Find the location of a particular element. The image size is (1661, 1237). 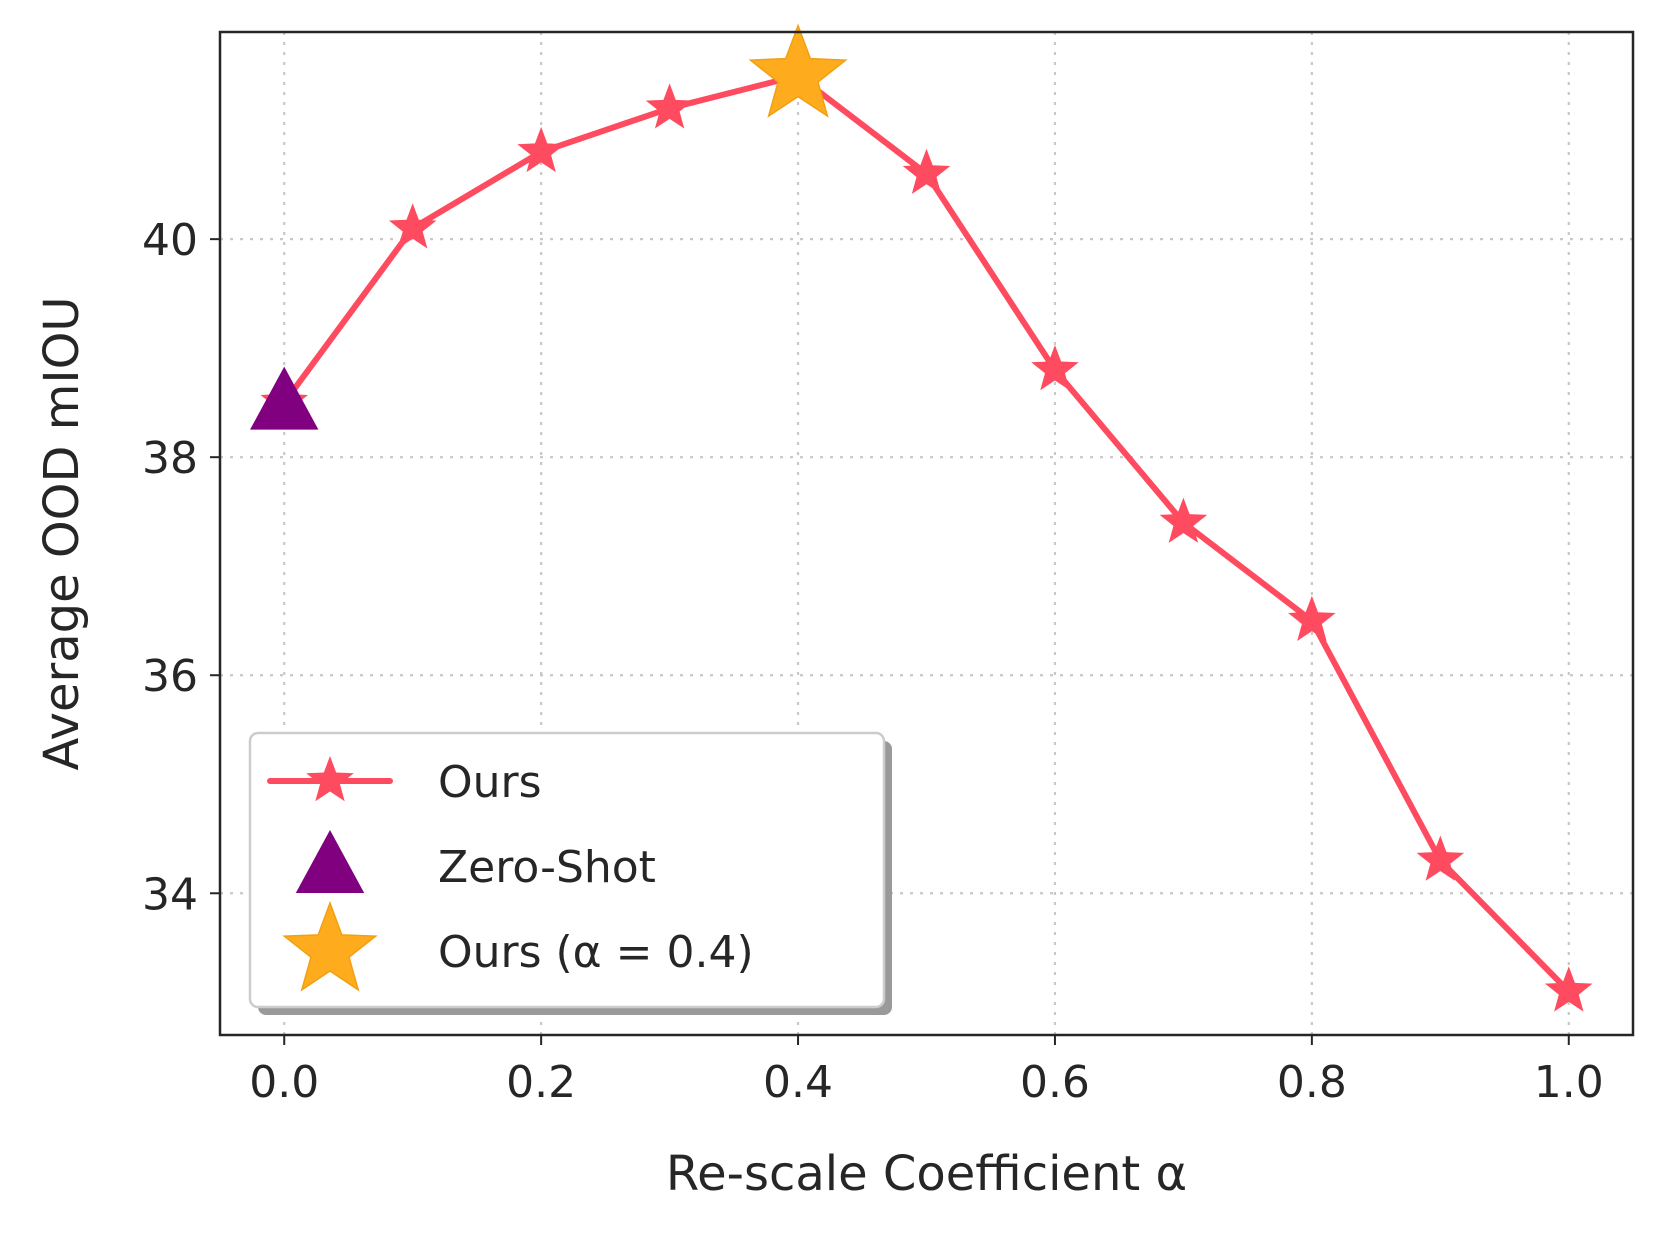

x-axis-label: Re-scale Coefficient α is located at coordinates (926, 1174).